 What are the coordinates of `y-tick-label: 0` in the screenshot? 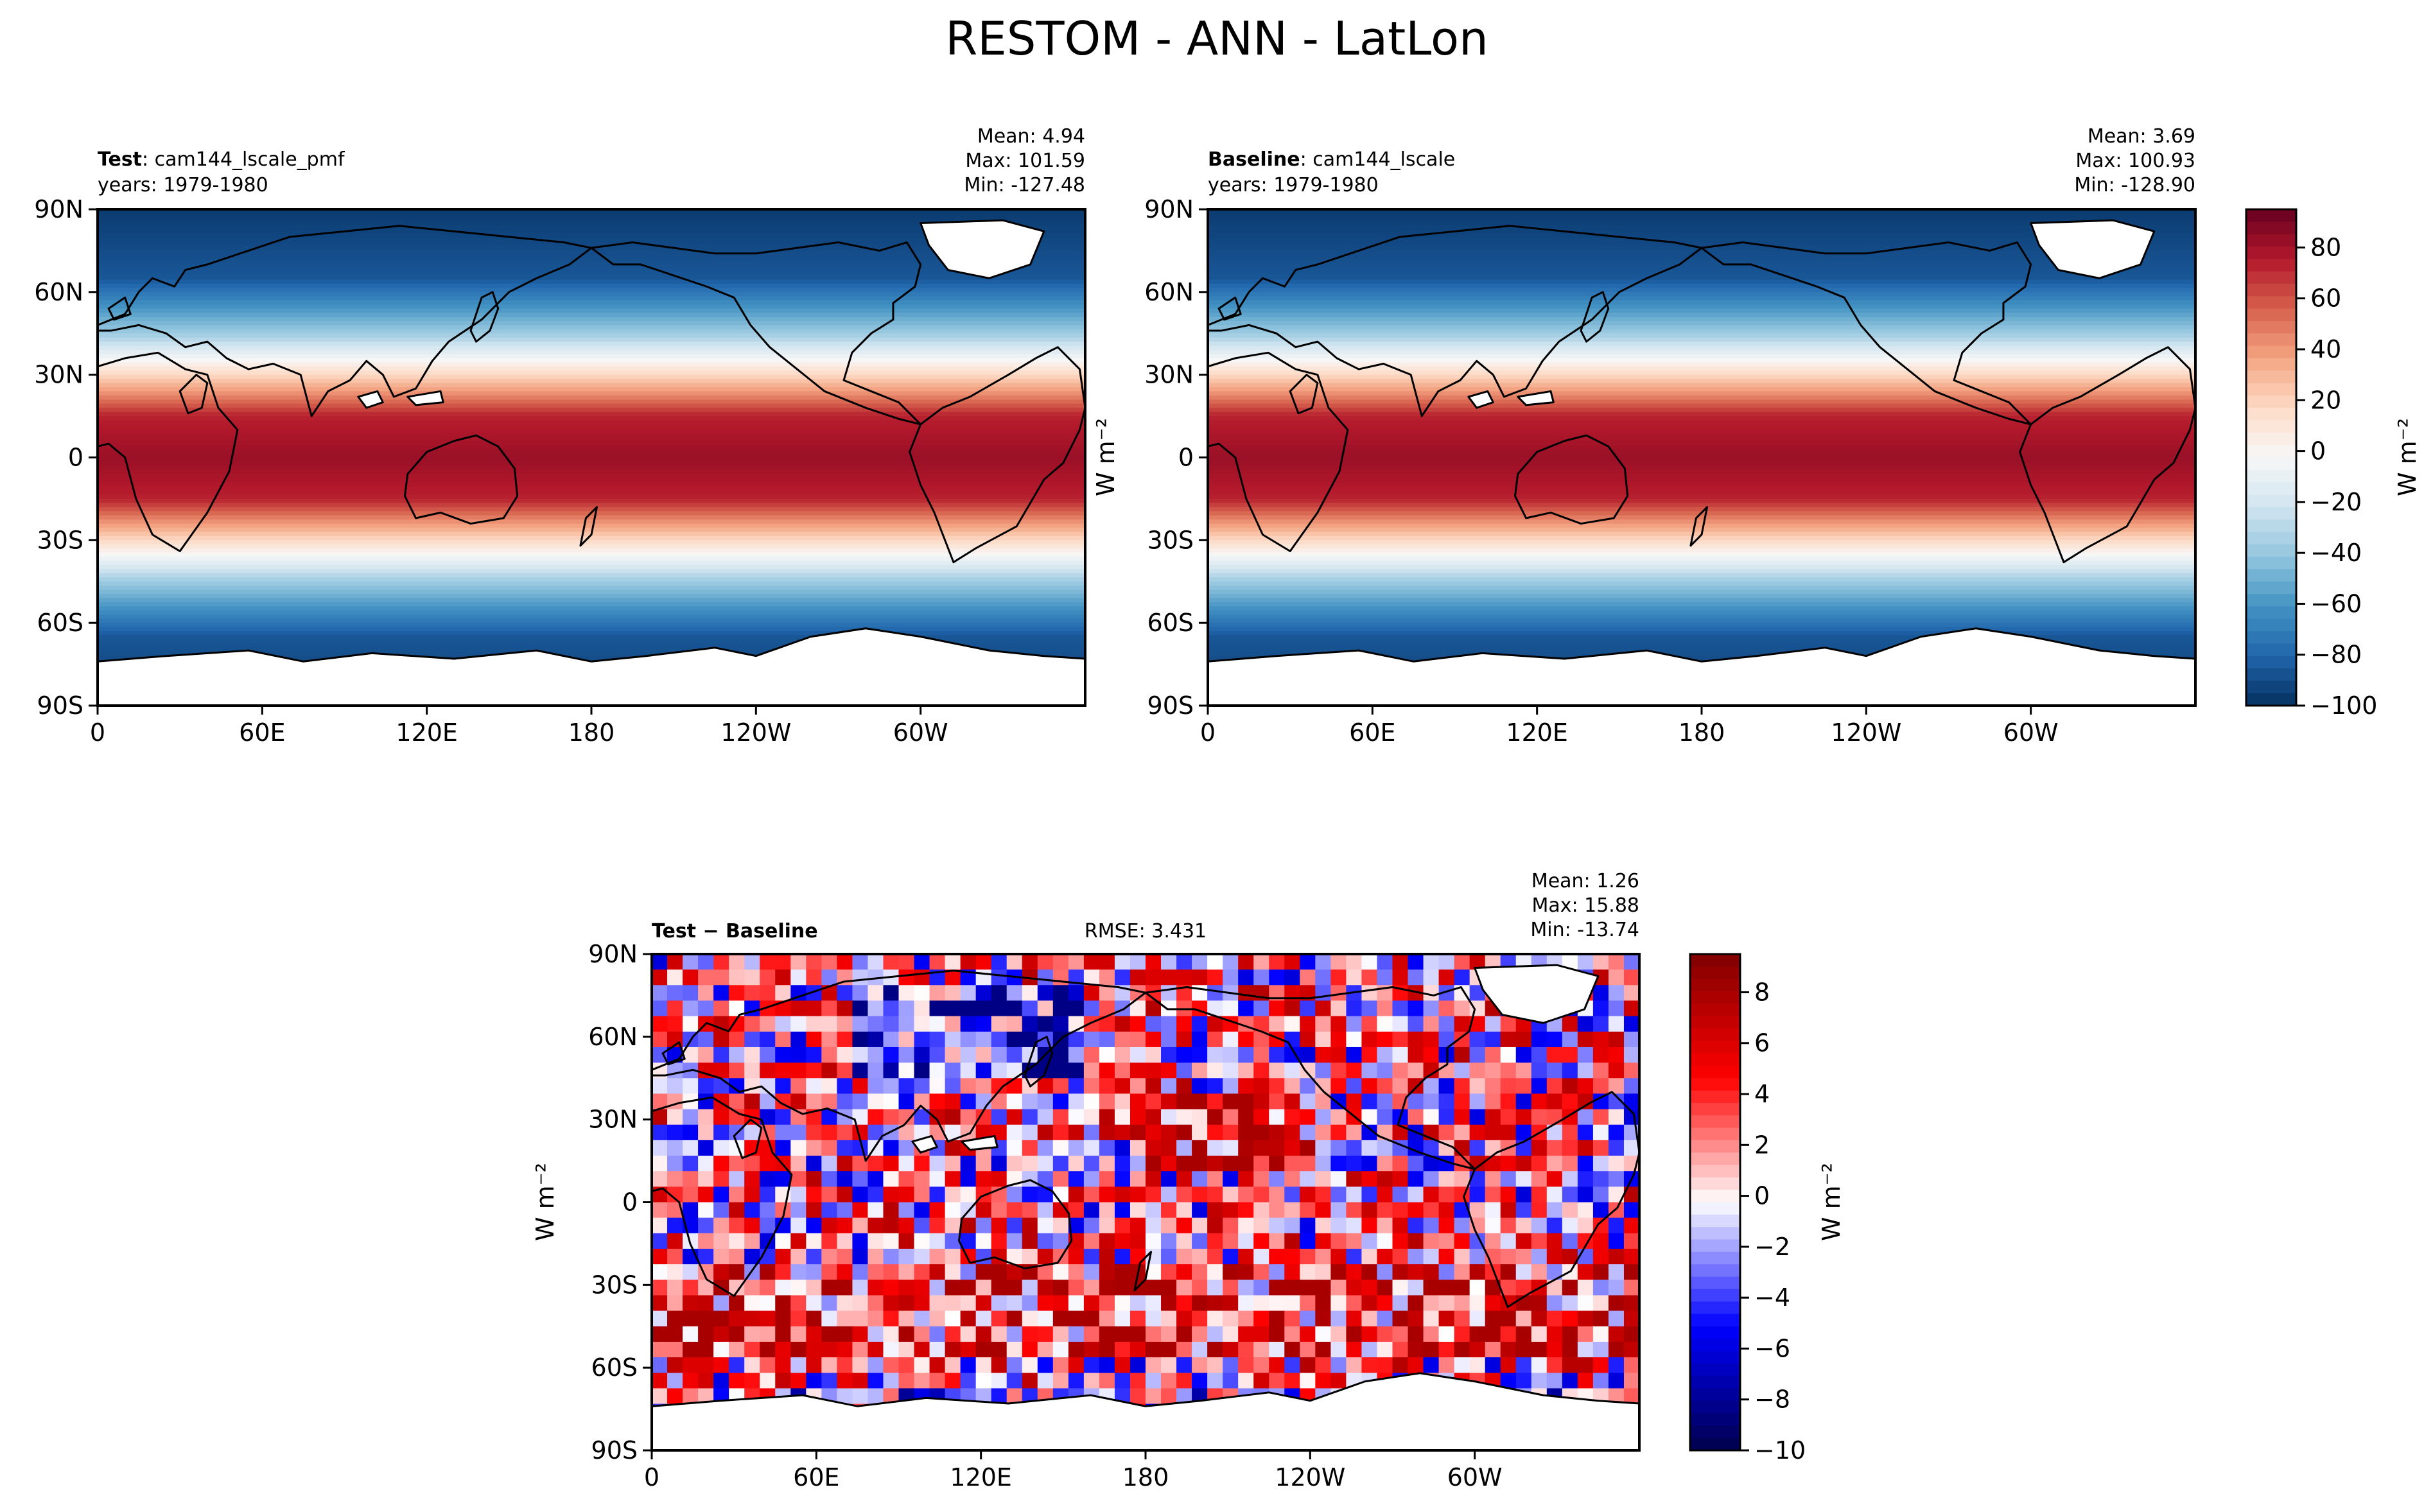 It's located at (75, 458).